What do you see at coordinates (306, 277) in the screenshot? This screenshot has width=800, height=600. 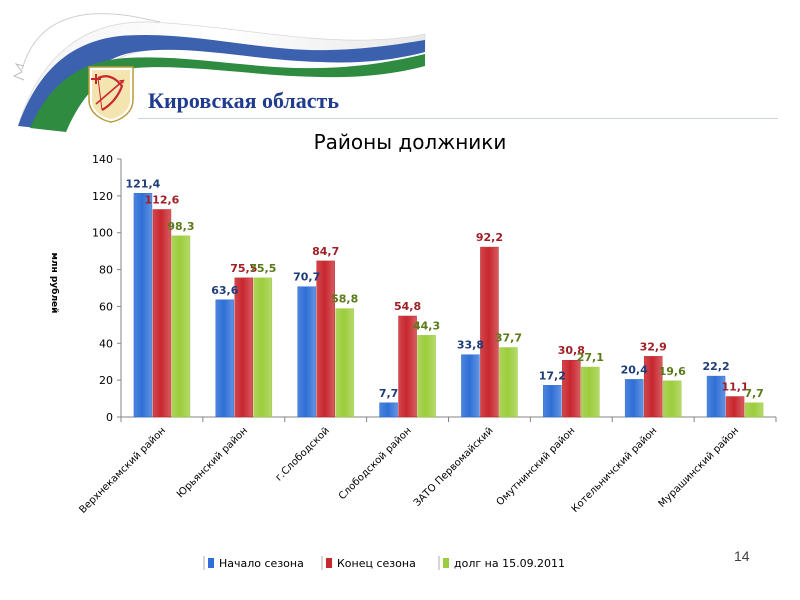 I see `data-label: 70,7` at bounding box center [306, 277].